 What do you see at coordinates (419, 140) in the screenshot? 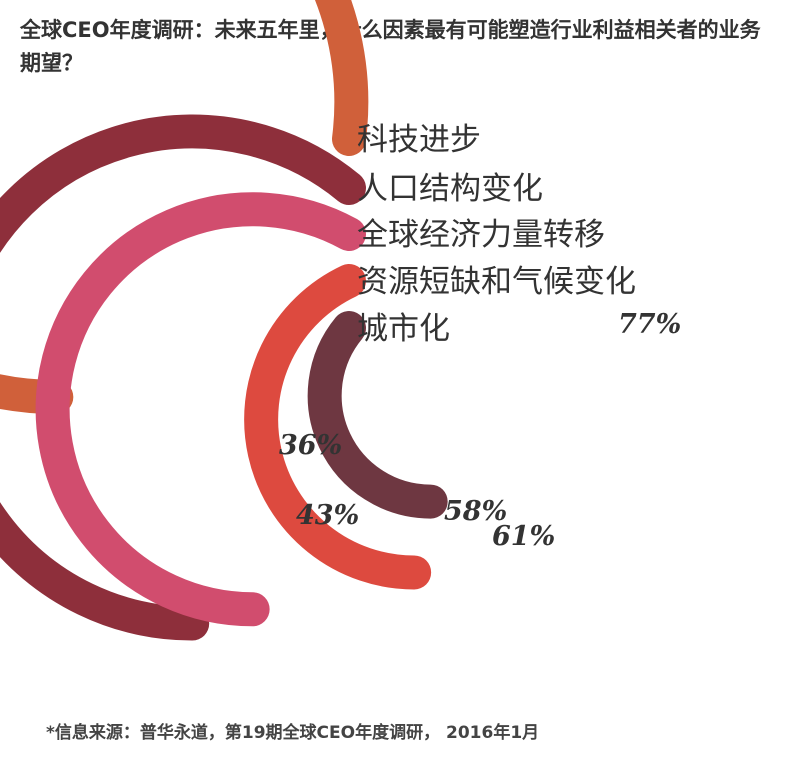
I see `category-label-tech-progress: 科技进步` at bounding box center [419, 140].